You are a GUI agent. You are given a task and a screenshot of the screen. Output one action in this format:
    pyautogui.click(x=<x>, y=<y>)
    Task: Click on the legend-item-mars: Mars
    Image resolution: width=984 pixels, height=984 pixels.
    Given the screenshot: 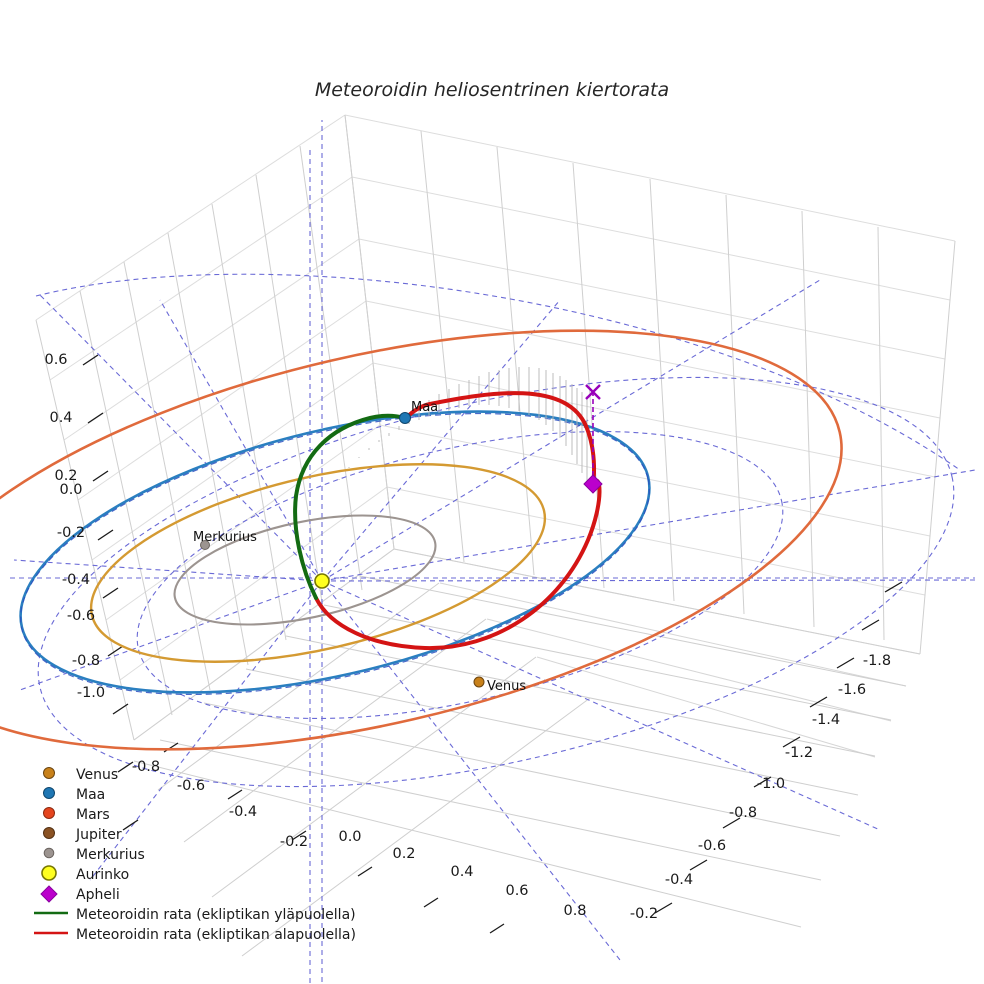 What is the action you would take?
    pyautogui.click(x=76, y=815)
    